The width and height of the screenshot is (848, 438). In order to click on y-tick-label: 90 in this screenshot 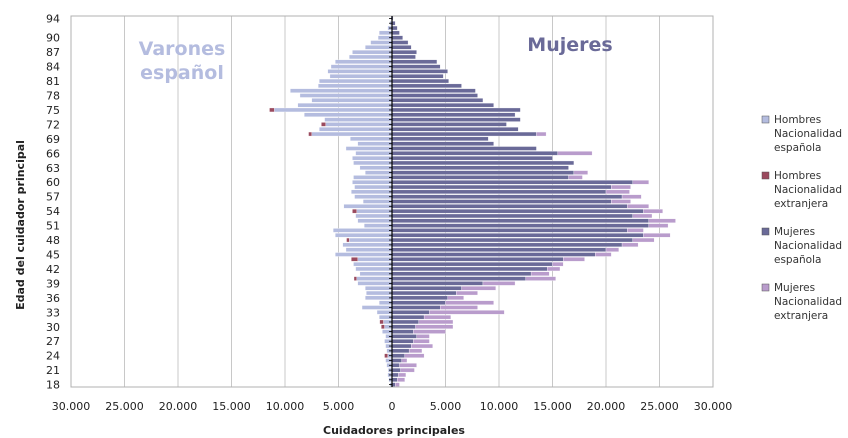, I will do `click(53, 38)`.